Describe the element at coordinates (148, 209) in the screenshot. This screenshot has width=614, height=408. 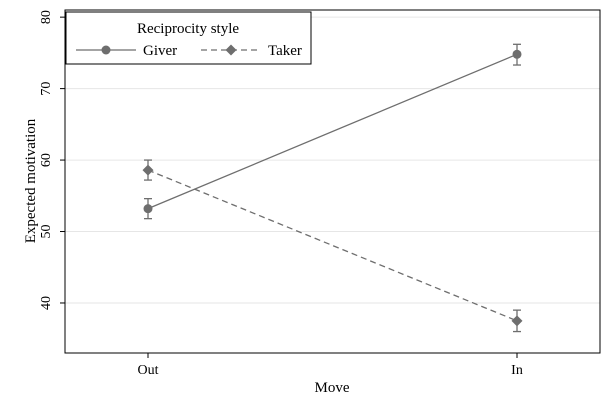
I see `data-point-giver-out` at that location.